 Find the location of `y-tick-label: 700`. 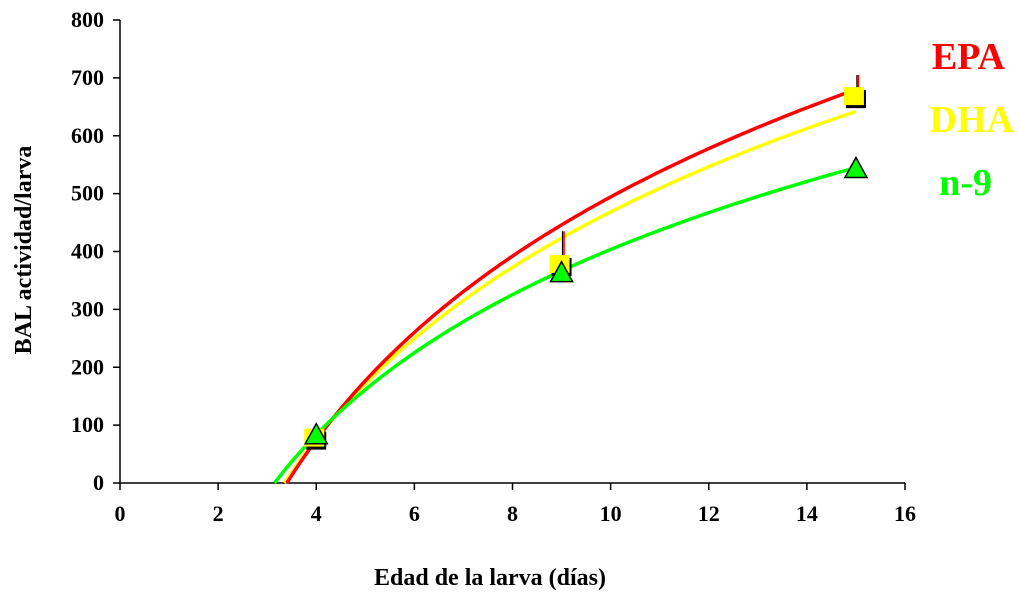

y-tick-label: 700 is located at coordinates (87, 77).